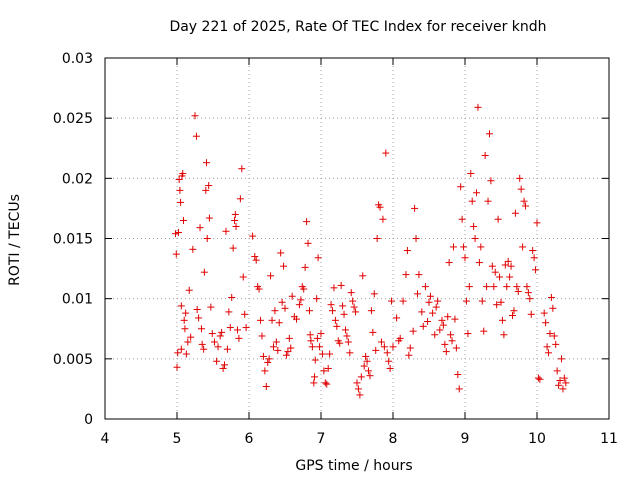 The width and height of the screenshot is (640, 480). I want to click on x-tick-label: 5, so click(177, 439).